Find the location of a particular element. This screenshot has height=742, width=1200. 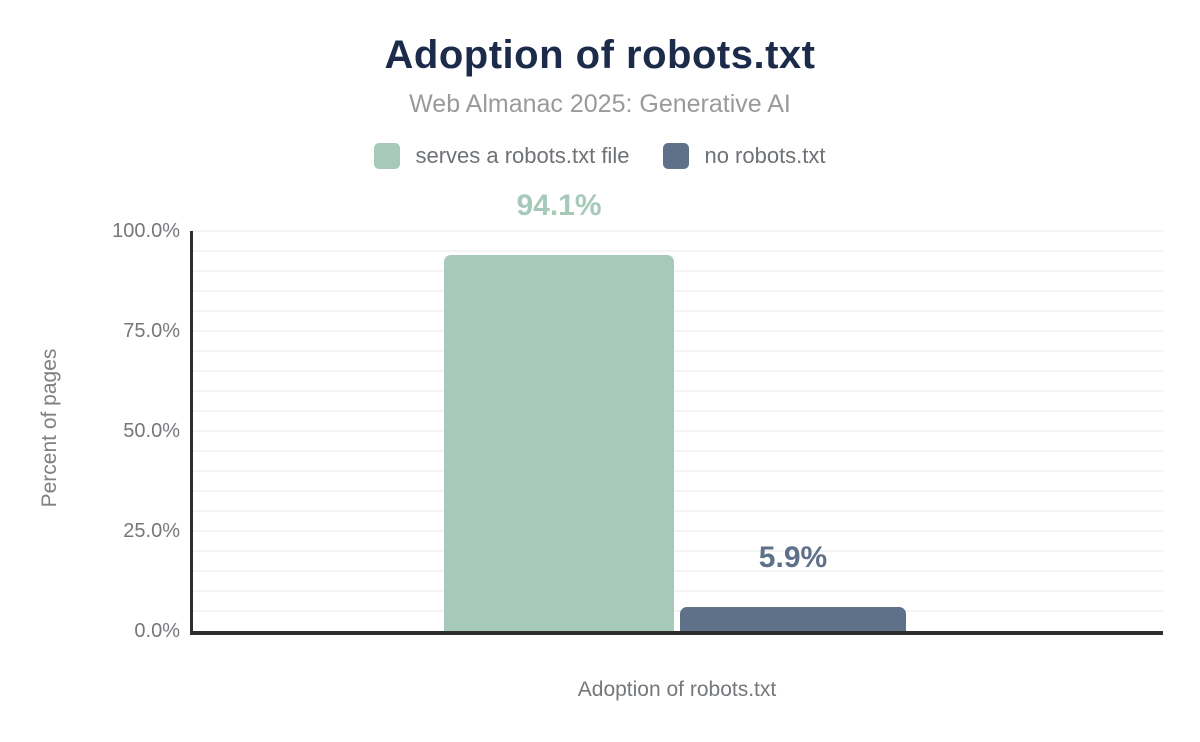

y-tick-100: 100.0% is located at coordinates (146, 231).